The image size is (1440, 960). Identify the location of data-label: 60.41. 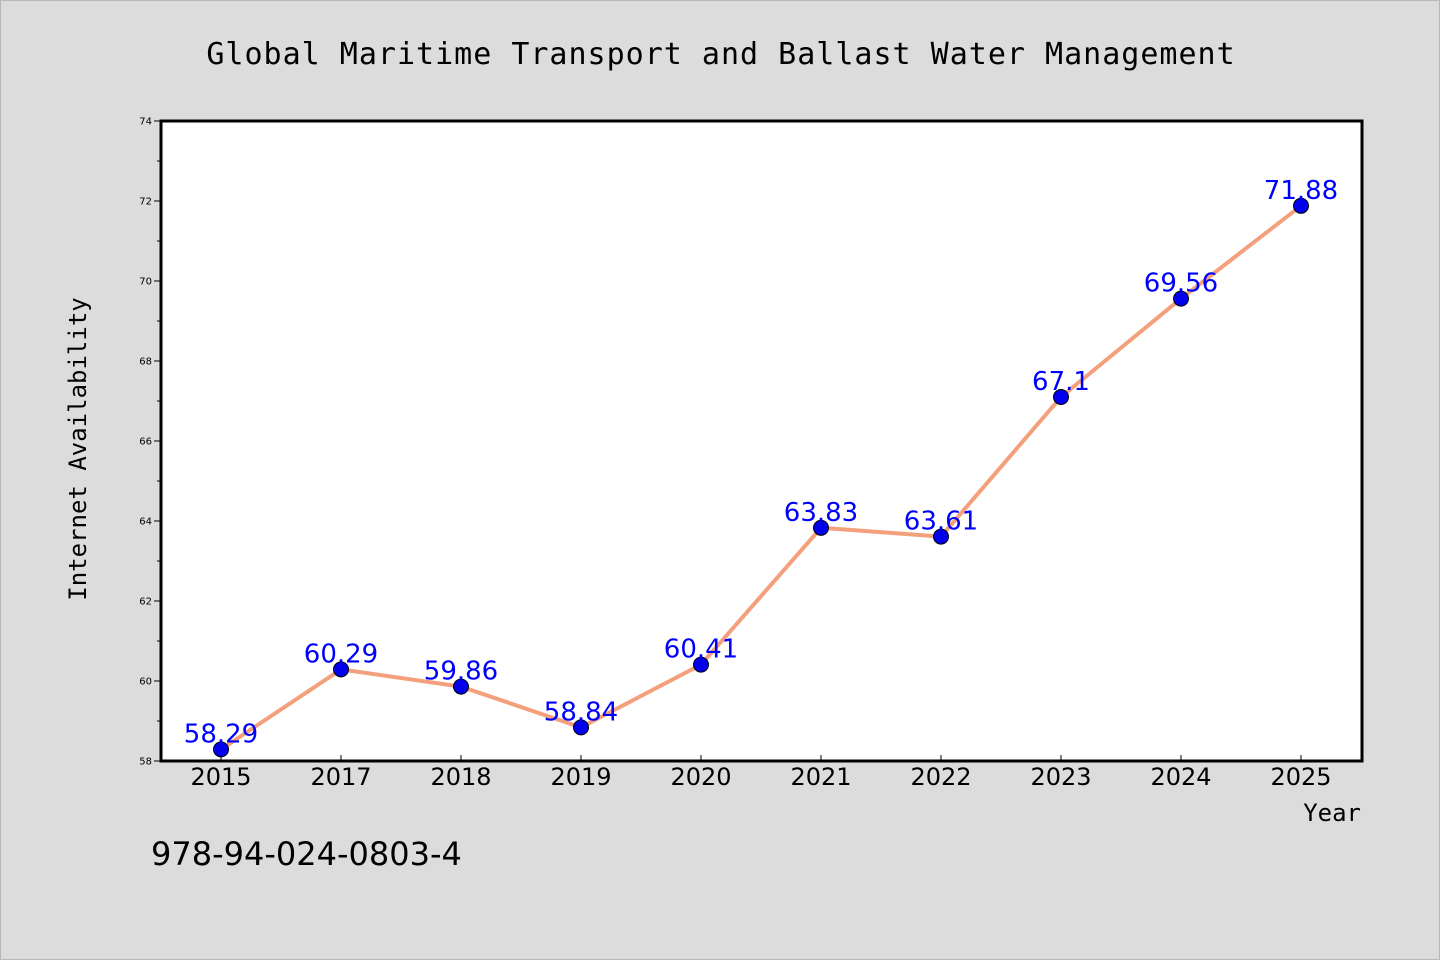
(701, 650).